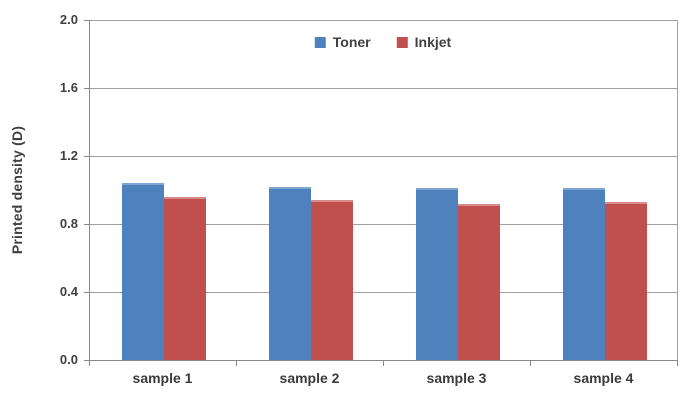 The height and width of the screenshot is (408, 692). I want to click on y-tick-label: 0.8, so click(68, 223).